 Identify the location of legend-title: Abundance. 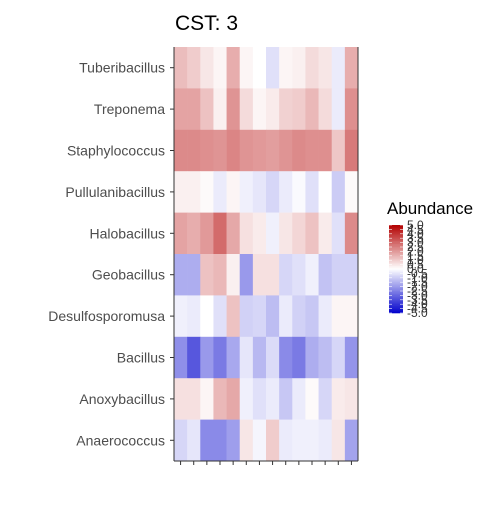
(430, 208).